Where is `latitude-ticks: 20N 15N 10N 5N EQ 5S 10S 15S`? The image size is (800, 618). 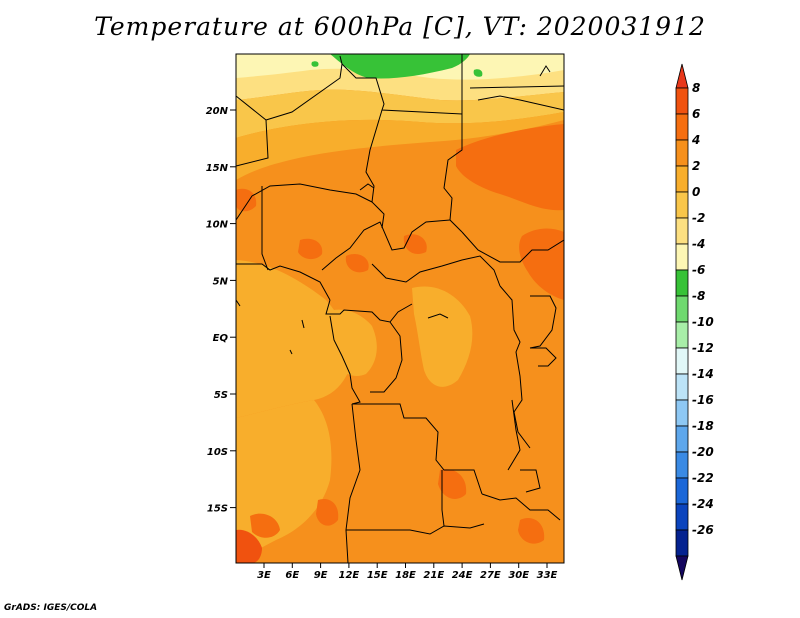 latitude-ticks: 20N 15N 10N 5N EQ 5S 10S 15S is located at coordinates (221, 310).